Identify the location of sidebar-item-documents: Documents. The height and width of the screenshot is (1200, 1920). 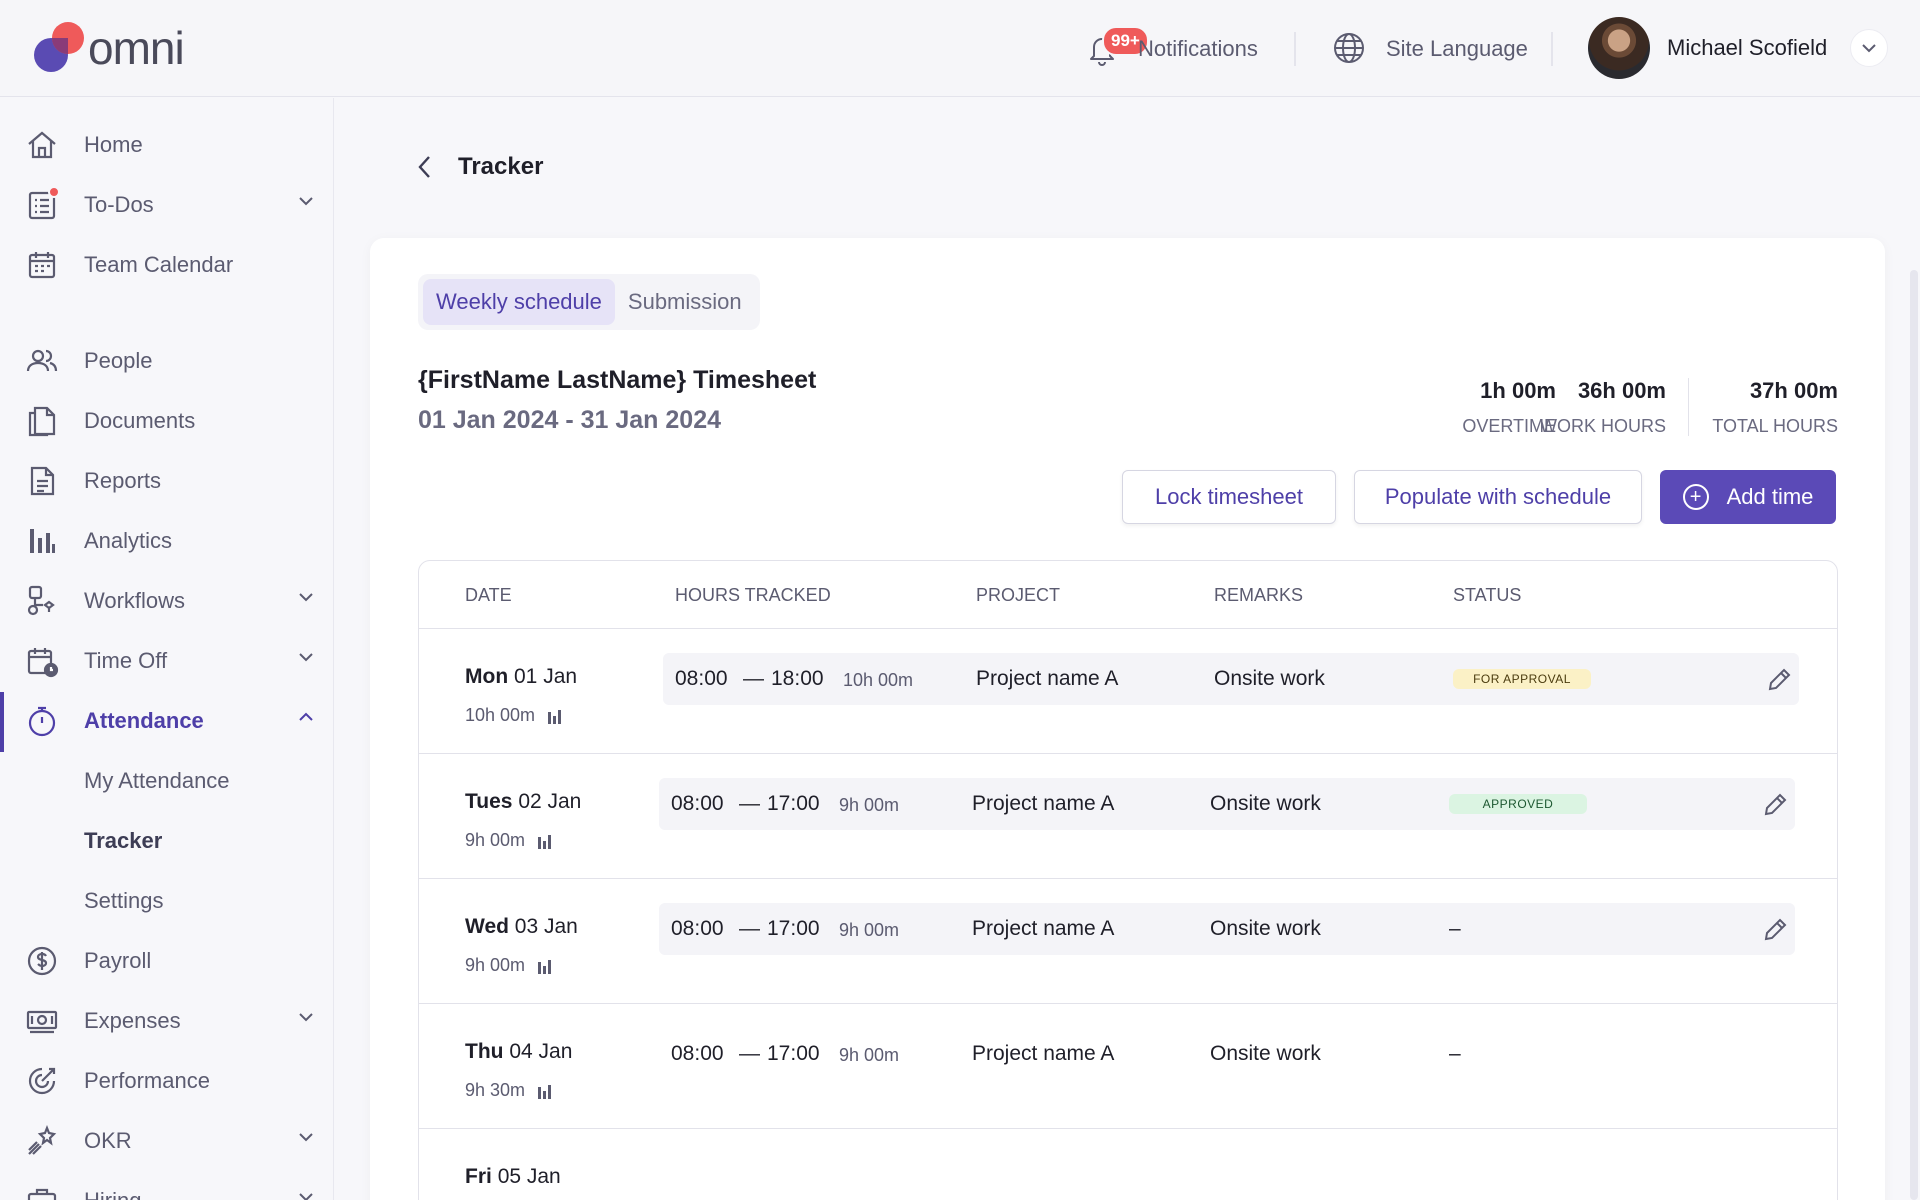
(167, 421).